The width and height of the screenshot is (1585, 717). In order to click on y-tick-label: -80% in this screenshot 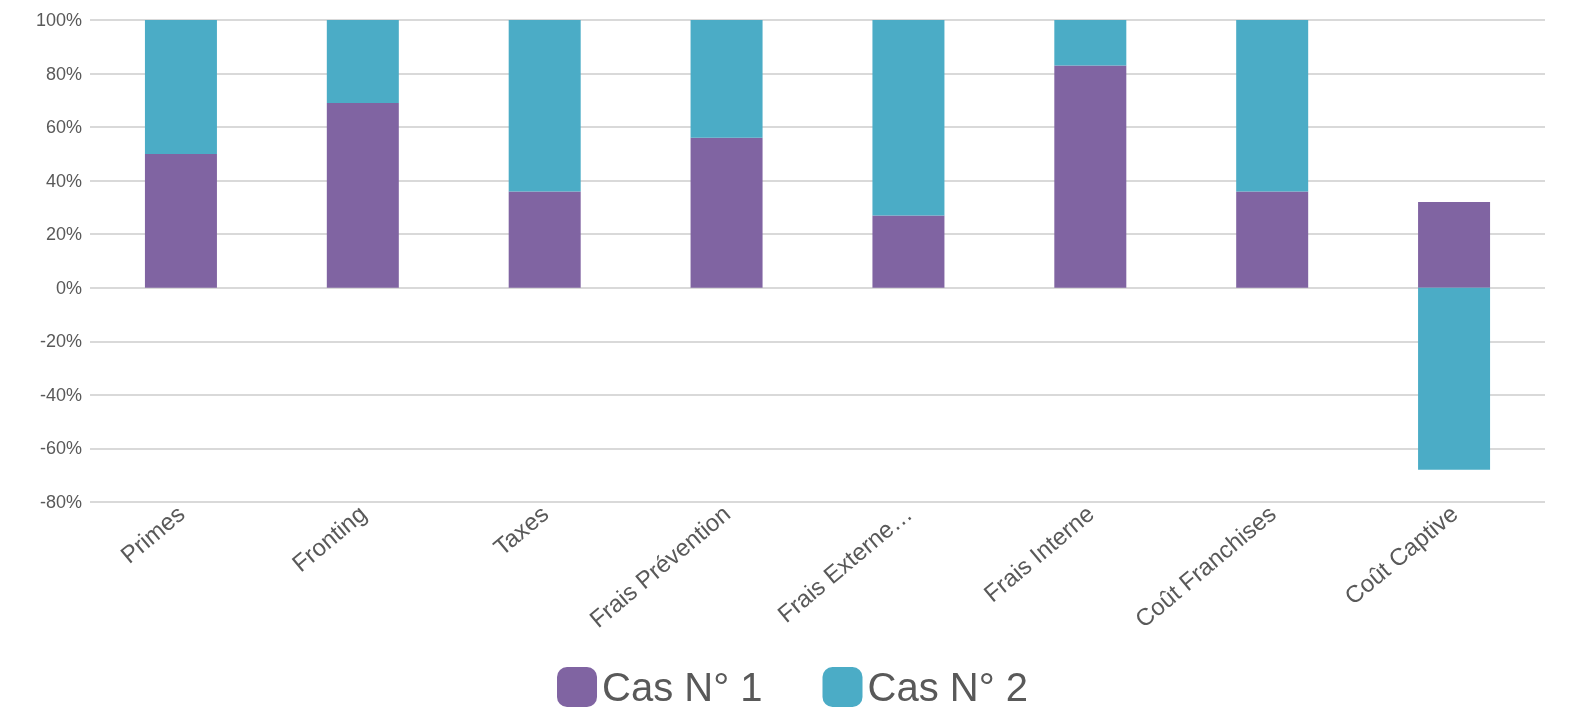, I will do `click(60, 502)`.